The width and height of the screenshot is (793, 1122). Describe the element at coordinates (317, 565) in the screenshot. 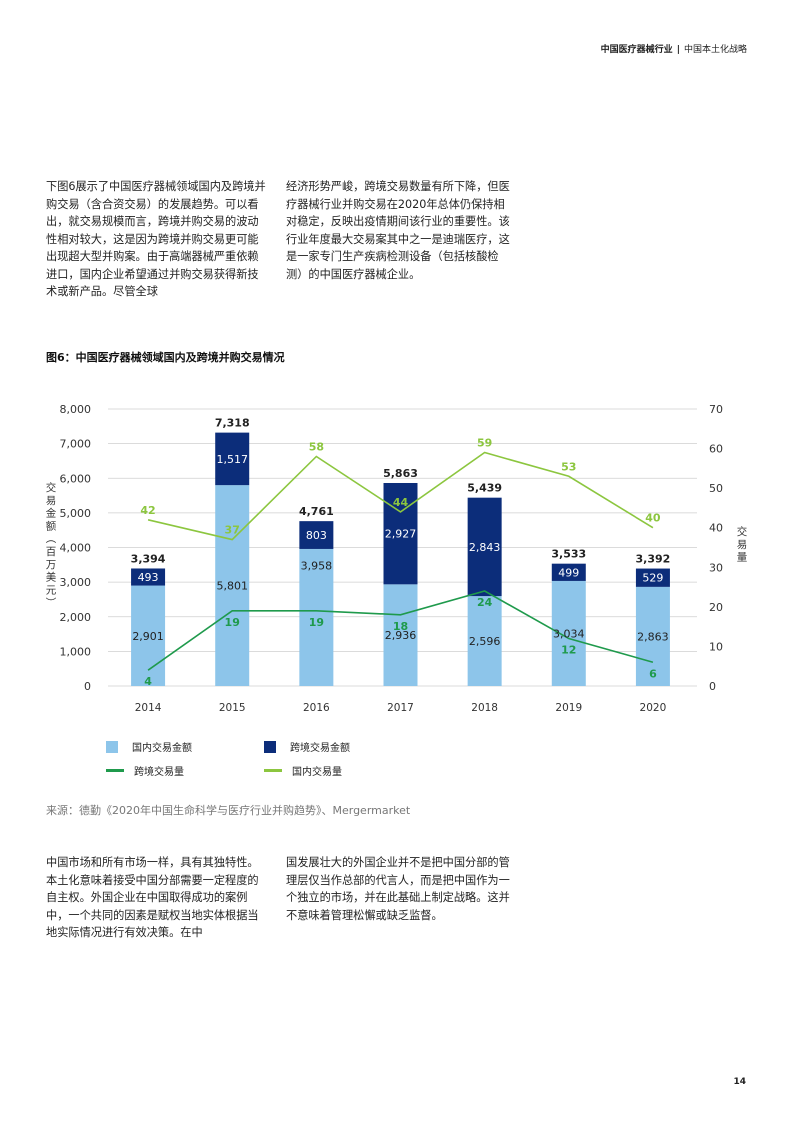

I see `bar-label-domestic-amount: 3,958` at that location.